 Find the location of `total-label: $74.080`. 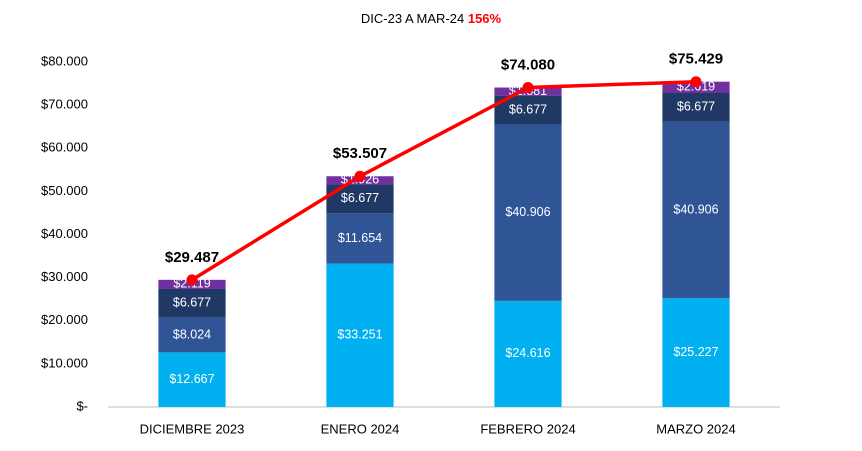

total-label: $74.080 is located at coordinates (528, 64).